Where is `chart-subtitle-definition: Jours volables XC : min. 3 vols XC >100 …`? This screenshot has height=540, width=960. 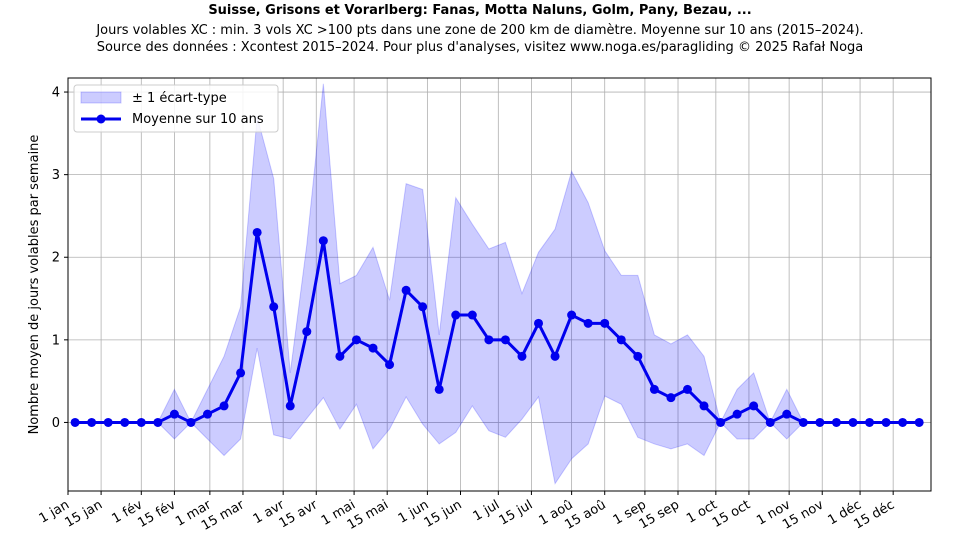
chart-subtitle-definition: Jours volables XC : min. 3 vols XC >100 … is located at coordinates (480, 30).